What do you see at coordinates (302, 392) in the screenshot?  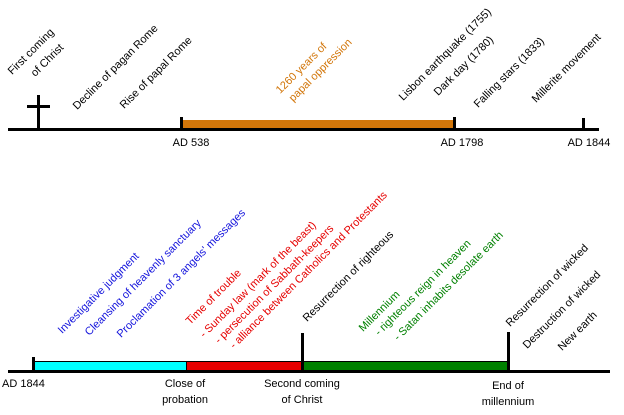 I see `axis-label-second-coming: Second coming of Christ` at bounding box center [302, 392].